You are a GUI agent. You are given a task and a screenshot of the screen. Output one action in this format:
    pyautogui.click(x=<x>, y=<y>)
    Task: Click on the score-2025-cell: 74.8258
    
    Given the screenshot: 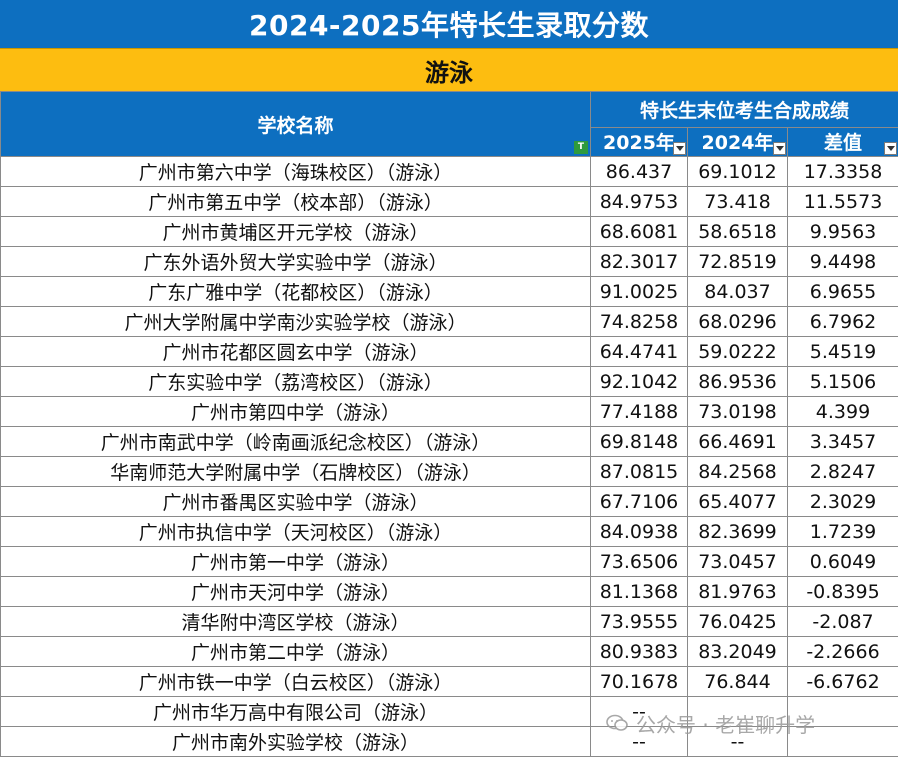 What is the action you would take?
    pyautogui.click(x=639, y=321)
    